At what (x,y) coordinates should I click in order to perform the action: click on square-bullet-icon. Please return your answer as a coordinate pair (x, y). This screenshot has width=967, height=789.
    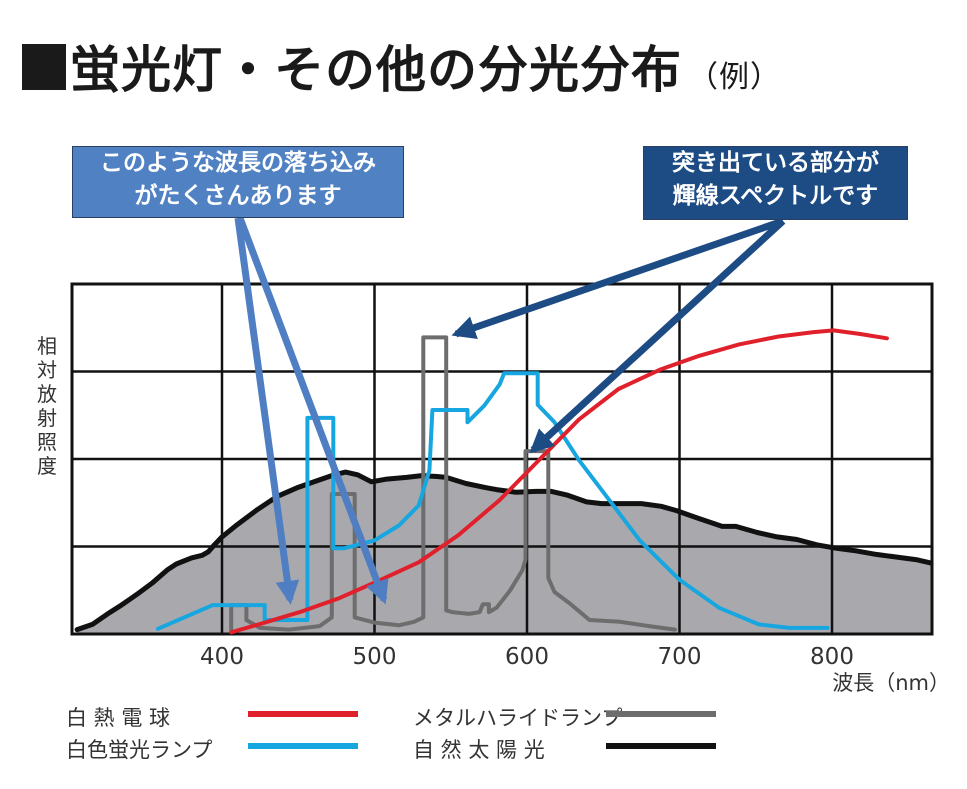
    Looking at the image, I should click on (44, 67).